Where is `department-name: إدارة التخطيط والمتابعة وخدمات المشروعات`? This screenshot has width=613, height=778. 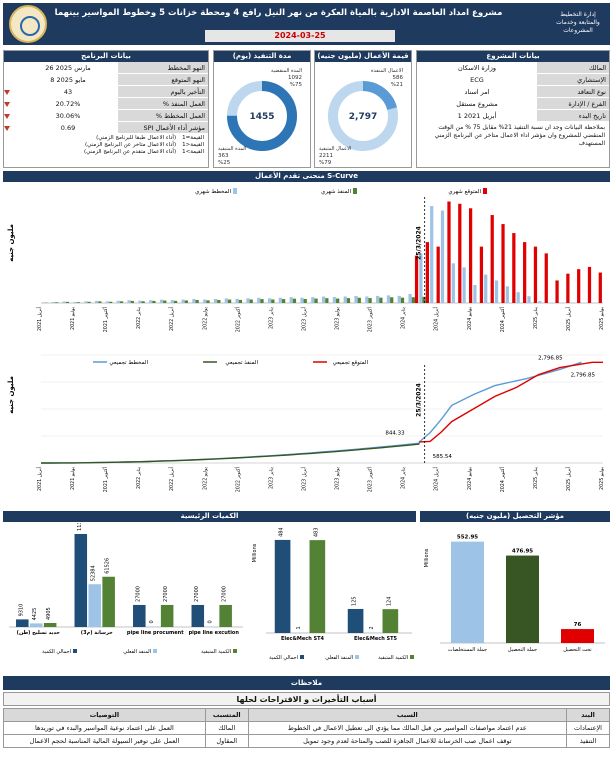
department-name: إدارة التخطيط والمتابعة وخدمات المشروعات is located at coordinates (578, 22).